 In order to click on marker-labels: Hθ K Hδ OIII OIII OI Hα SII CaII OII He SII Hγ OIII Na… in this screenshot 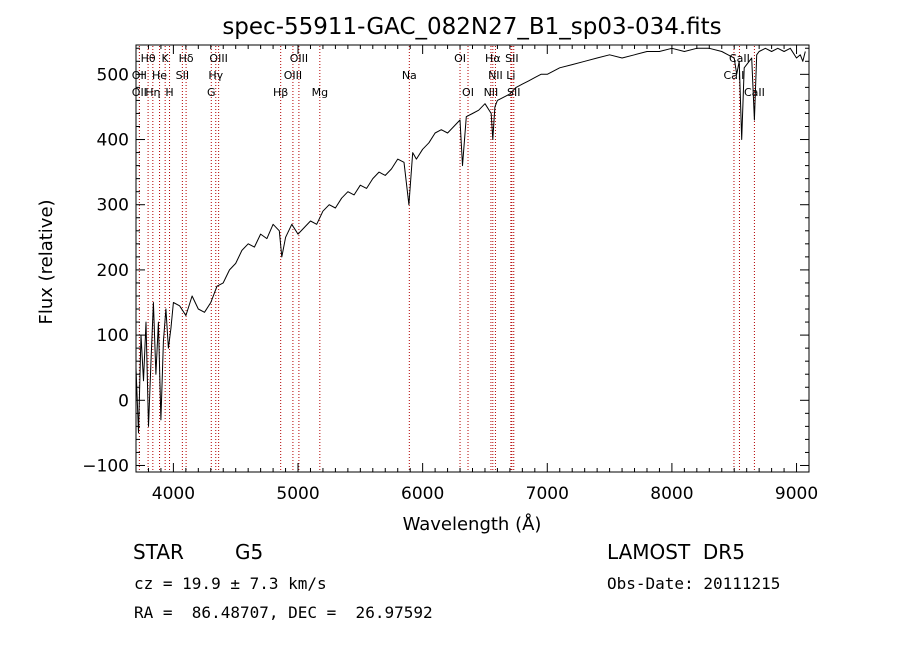, I will do `click(448, 75)`.